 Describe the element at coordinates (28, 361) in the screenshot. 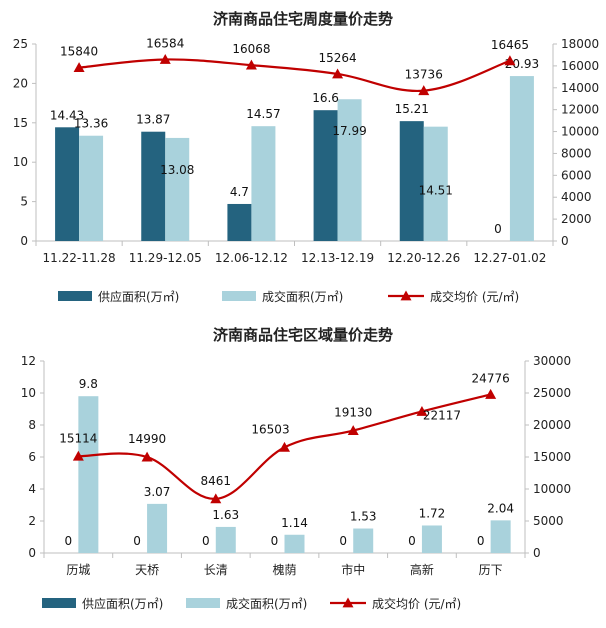

I see `y-left-tick-label: 12` at that location.